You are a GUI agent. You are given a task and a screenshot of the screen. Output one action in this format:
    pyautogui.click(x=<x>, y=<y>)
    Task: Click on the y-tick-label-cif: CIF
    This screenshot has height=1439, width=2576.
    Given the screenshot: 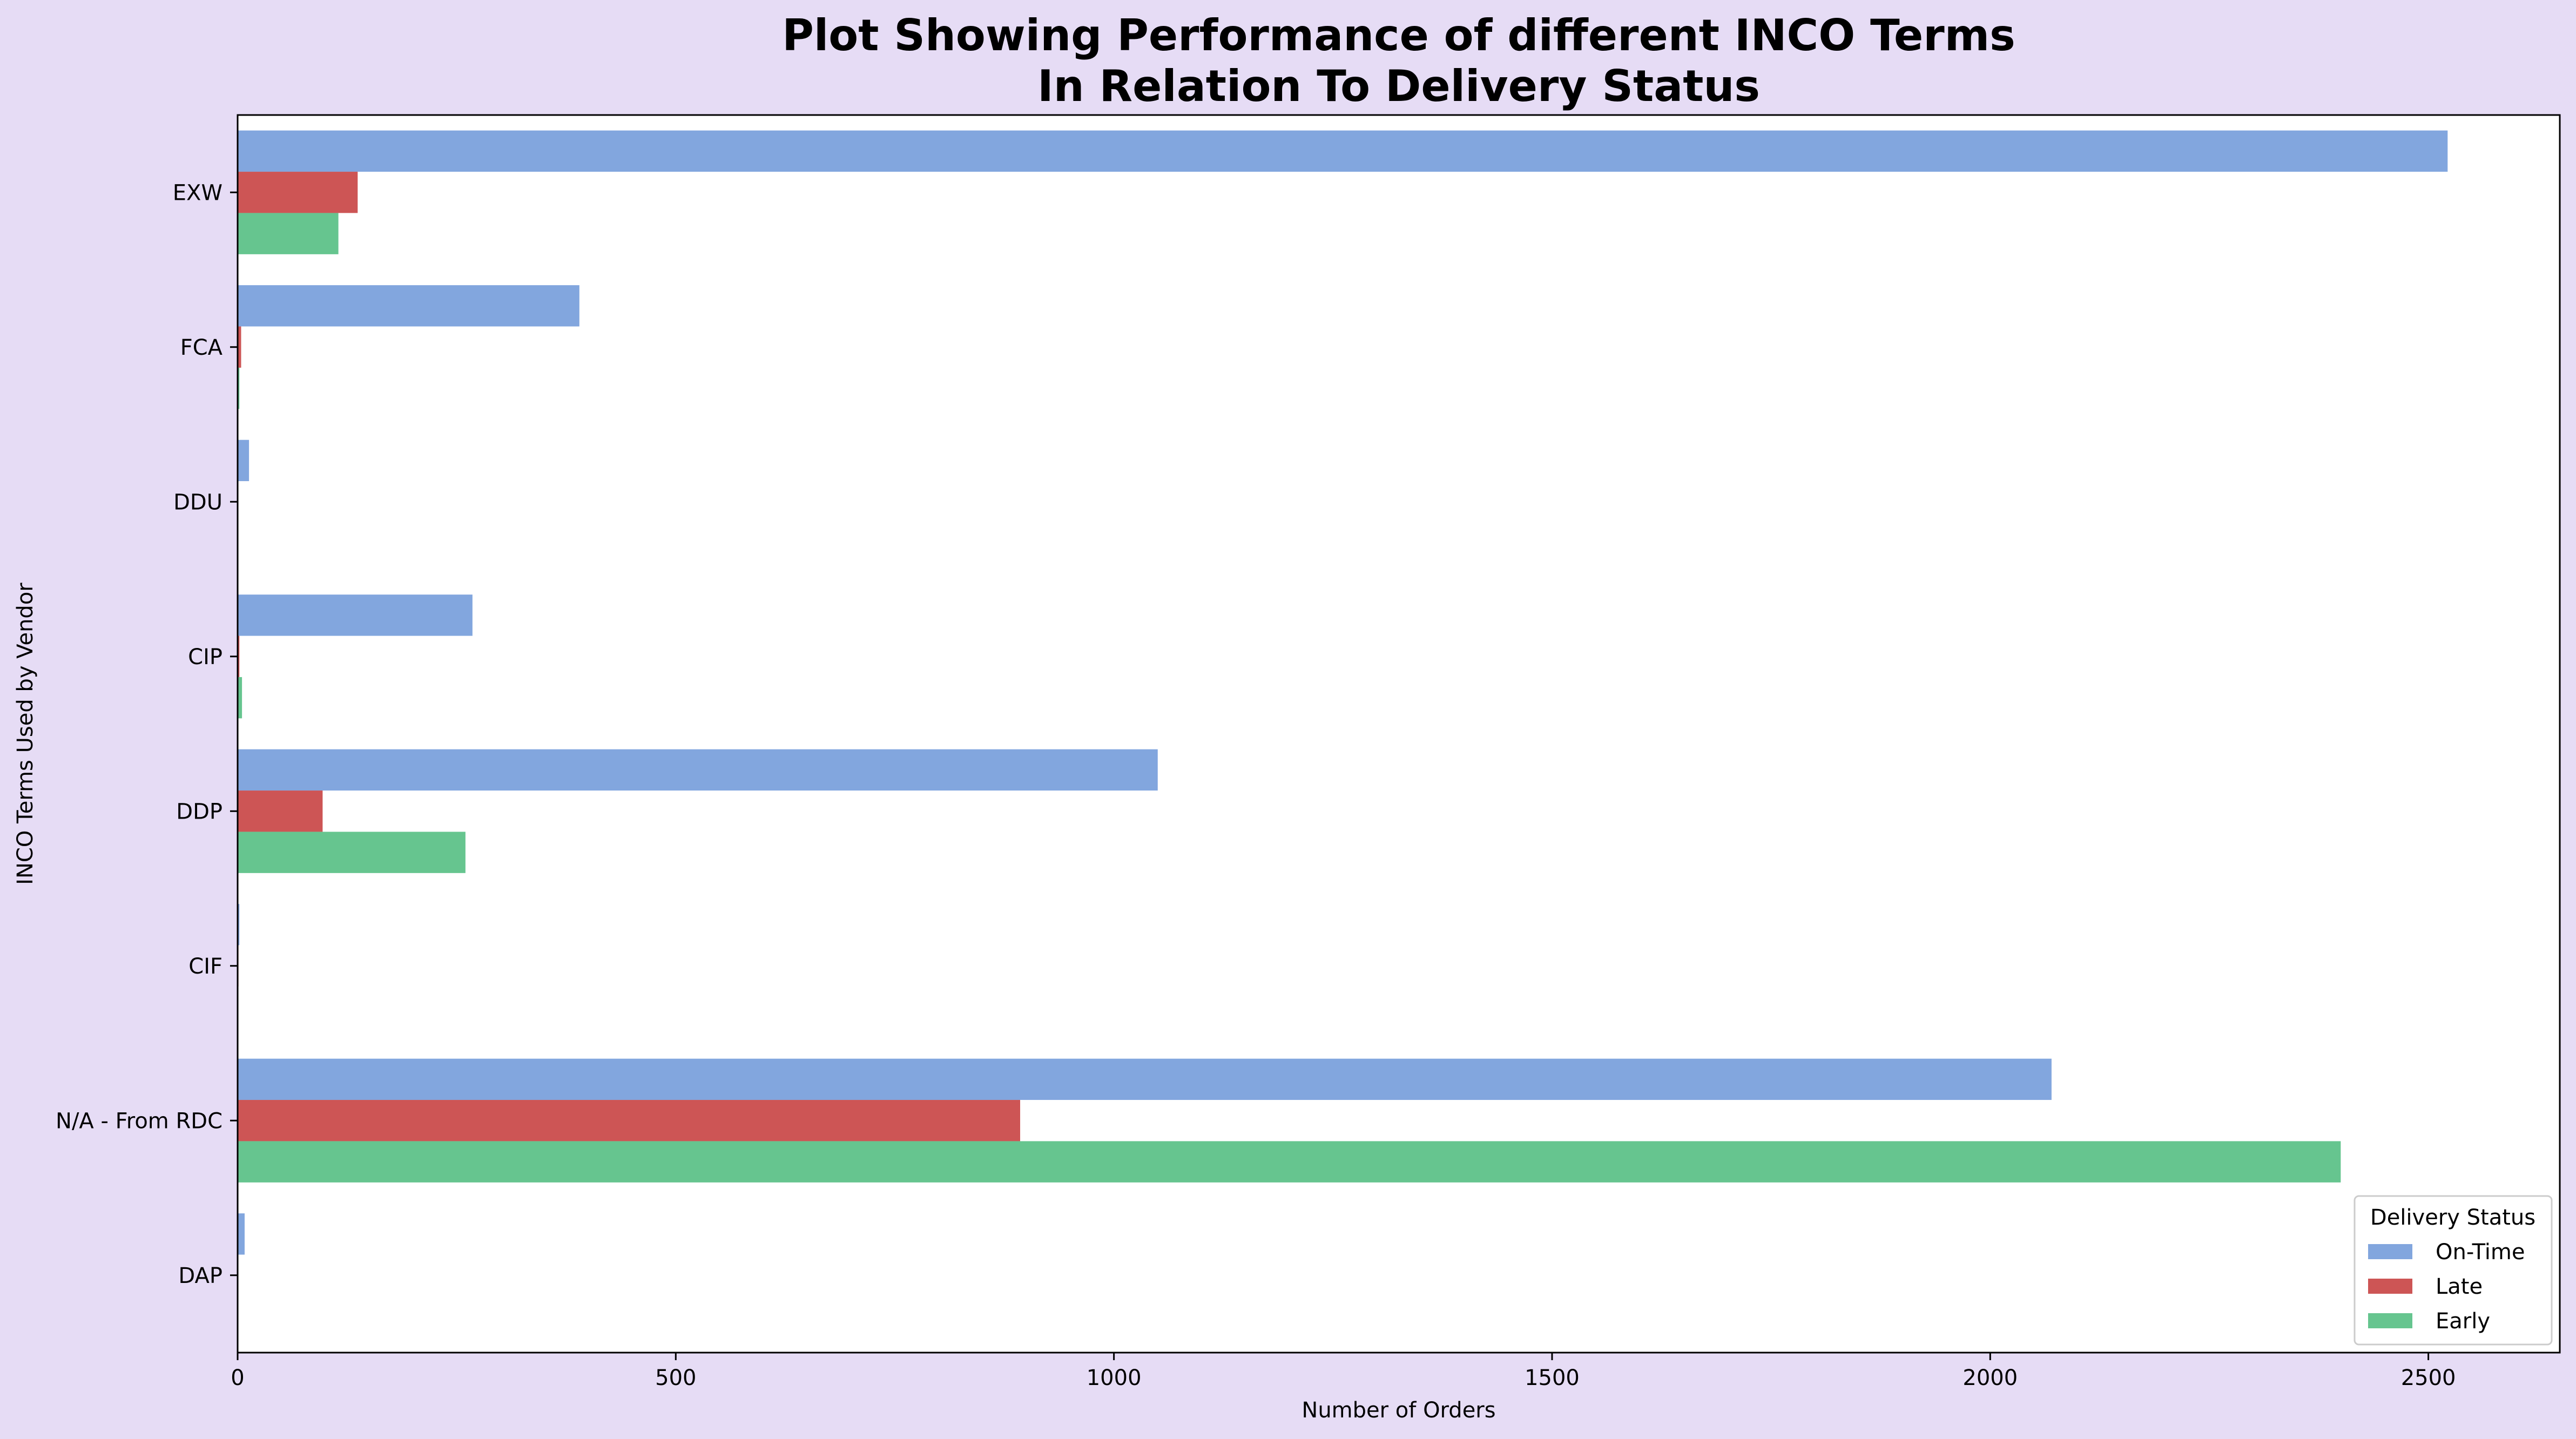 What is the action you would take?
    pyautogui.click(x=205, y=966)
    